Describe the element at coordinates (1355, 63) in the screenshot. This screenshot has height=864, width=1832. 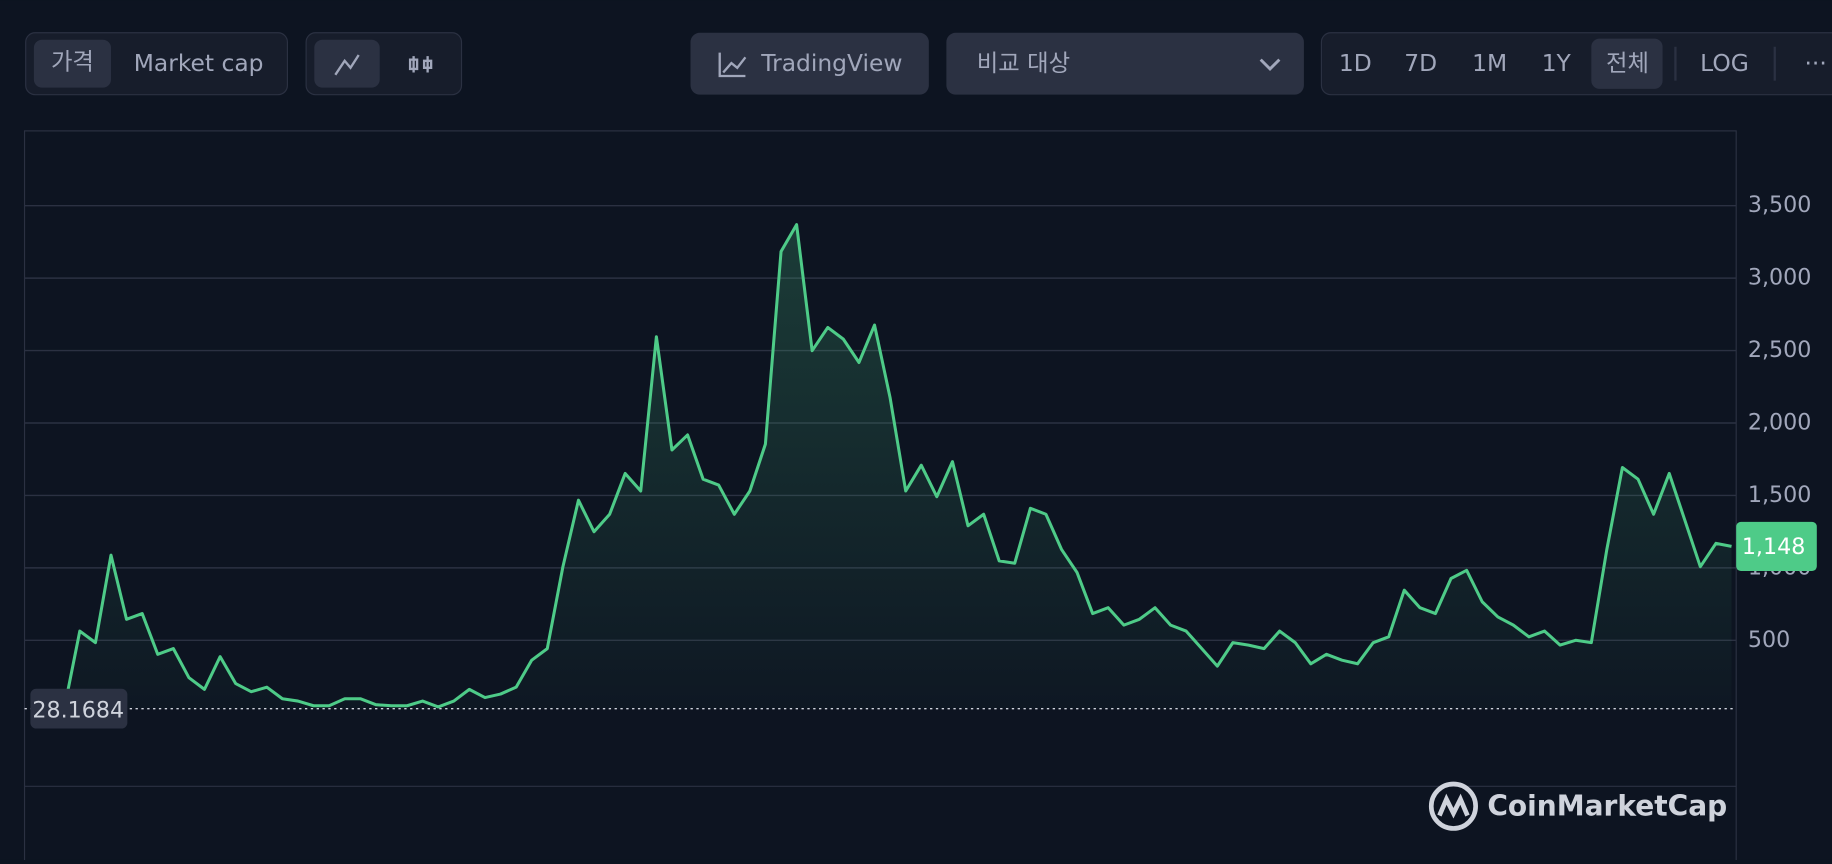
I see `range-button: 1D` at that location.